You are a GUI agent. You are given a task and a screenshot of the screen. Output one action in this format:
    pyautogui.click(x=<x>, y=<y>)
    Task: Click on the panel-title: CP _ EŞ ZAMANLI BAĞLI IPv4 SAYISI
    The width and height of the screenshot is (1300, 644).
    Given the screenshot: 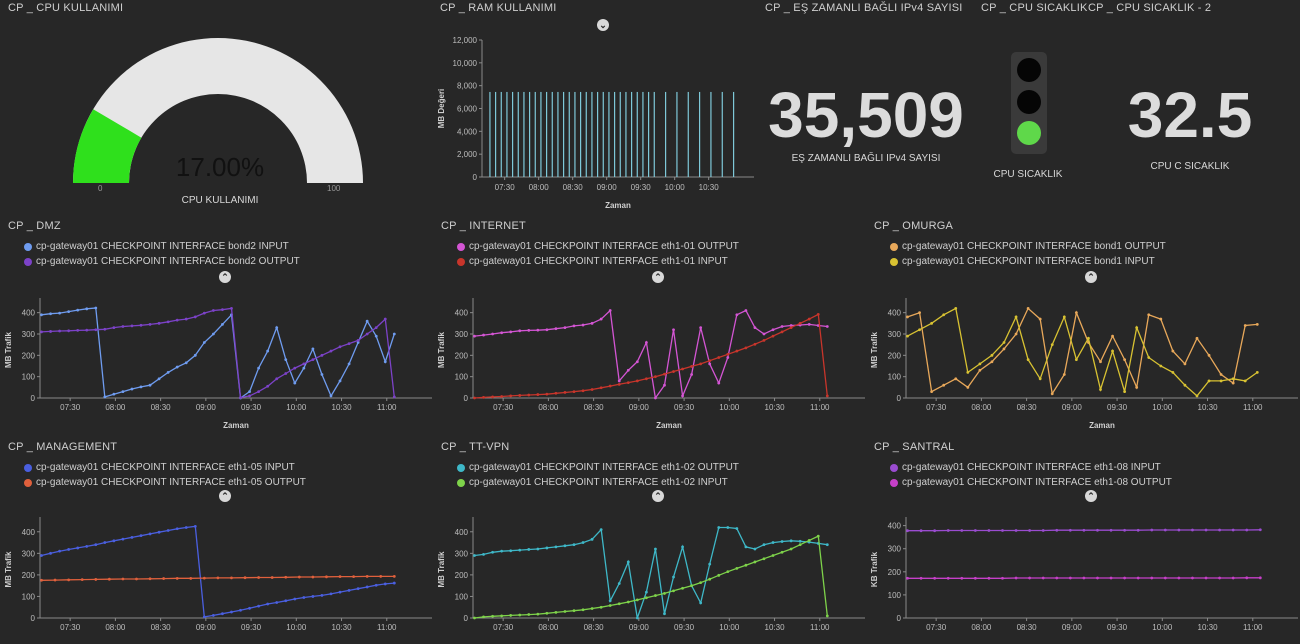 What is the action you would take?
    pyautogui.click(x=864, y=8)
    